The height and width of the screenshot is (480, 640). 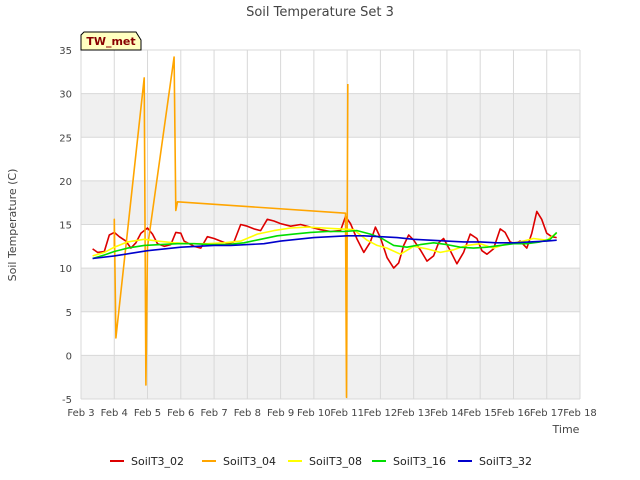 I want to click on y-tick-label: 20, so click(x=65, y=182).